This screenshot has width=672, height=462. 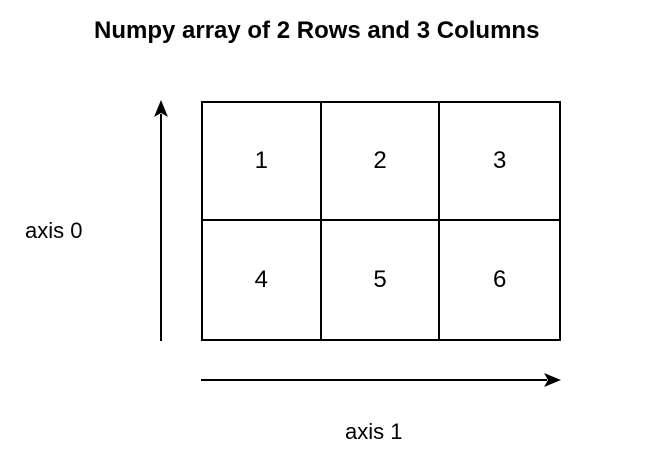 I want to click on array-cell-1-0: 4, so click(x=262, y=280).